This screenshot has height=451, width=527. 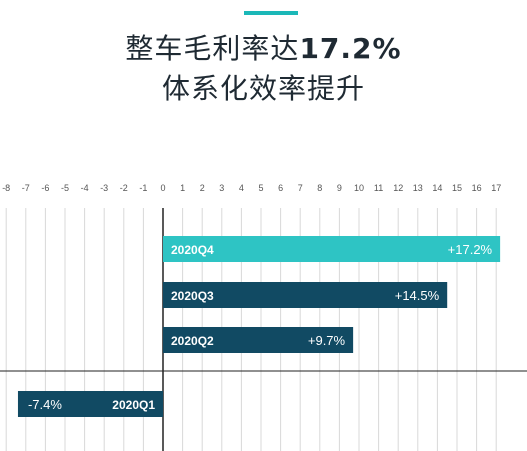 What do you see at coordinates (378, 188) in the screenshot?
I see `x-tick-label: 11` at bounding box center [378, 188].